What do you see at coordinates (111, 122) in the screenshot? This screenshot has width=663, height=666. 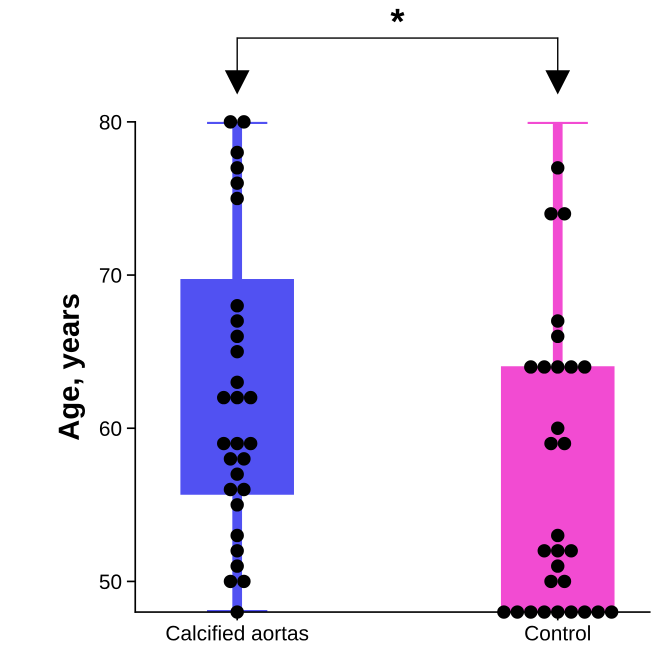 I see `y-tick-label: 80` at bounding box center [111, 122].